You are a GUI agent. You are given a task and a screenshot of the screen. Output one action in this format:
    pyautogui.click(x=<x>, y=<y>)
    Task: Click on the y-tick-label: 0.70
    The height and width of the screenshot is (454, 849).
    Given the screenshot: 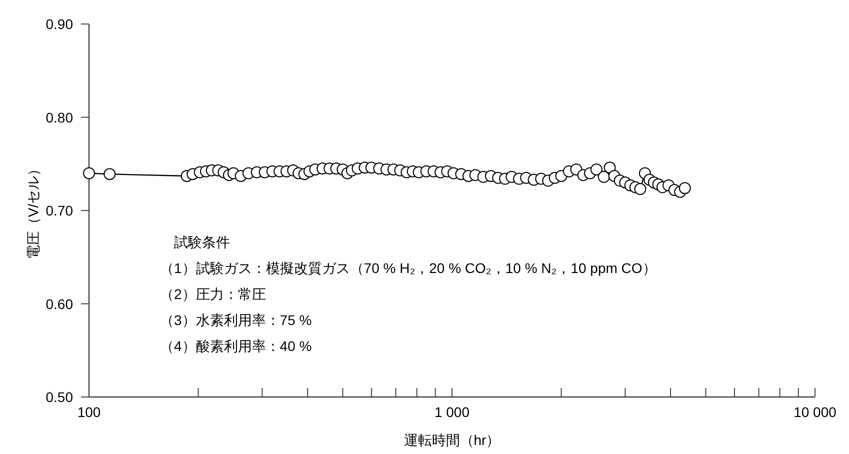 What is the action you would take?
    pyautogui.click(x=60, y=210)
    